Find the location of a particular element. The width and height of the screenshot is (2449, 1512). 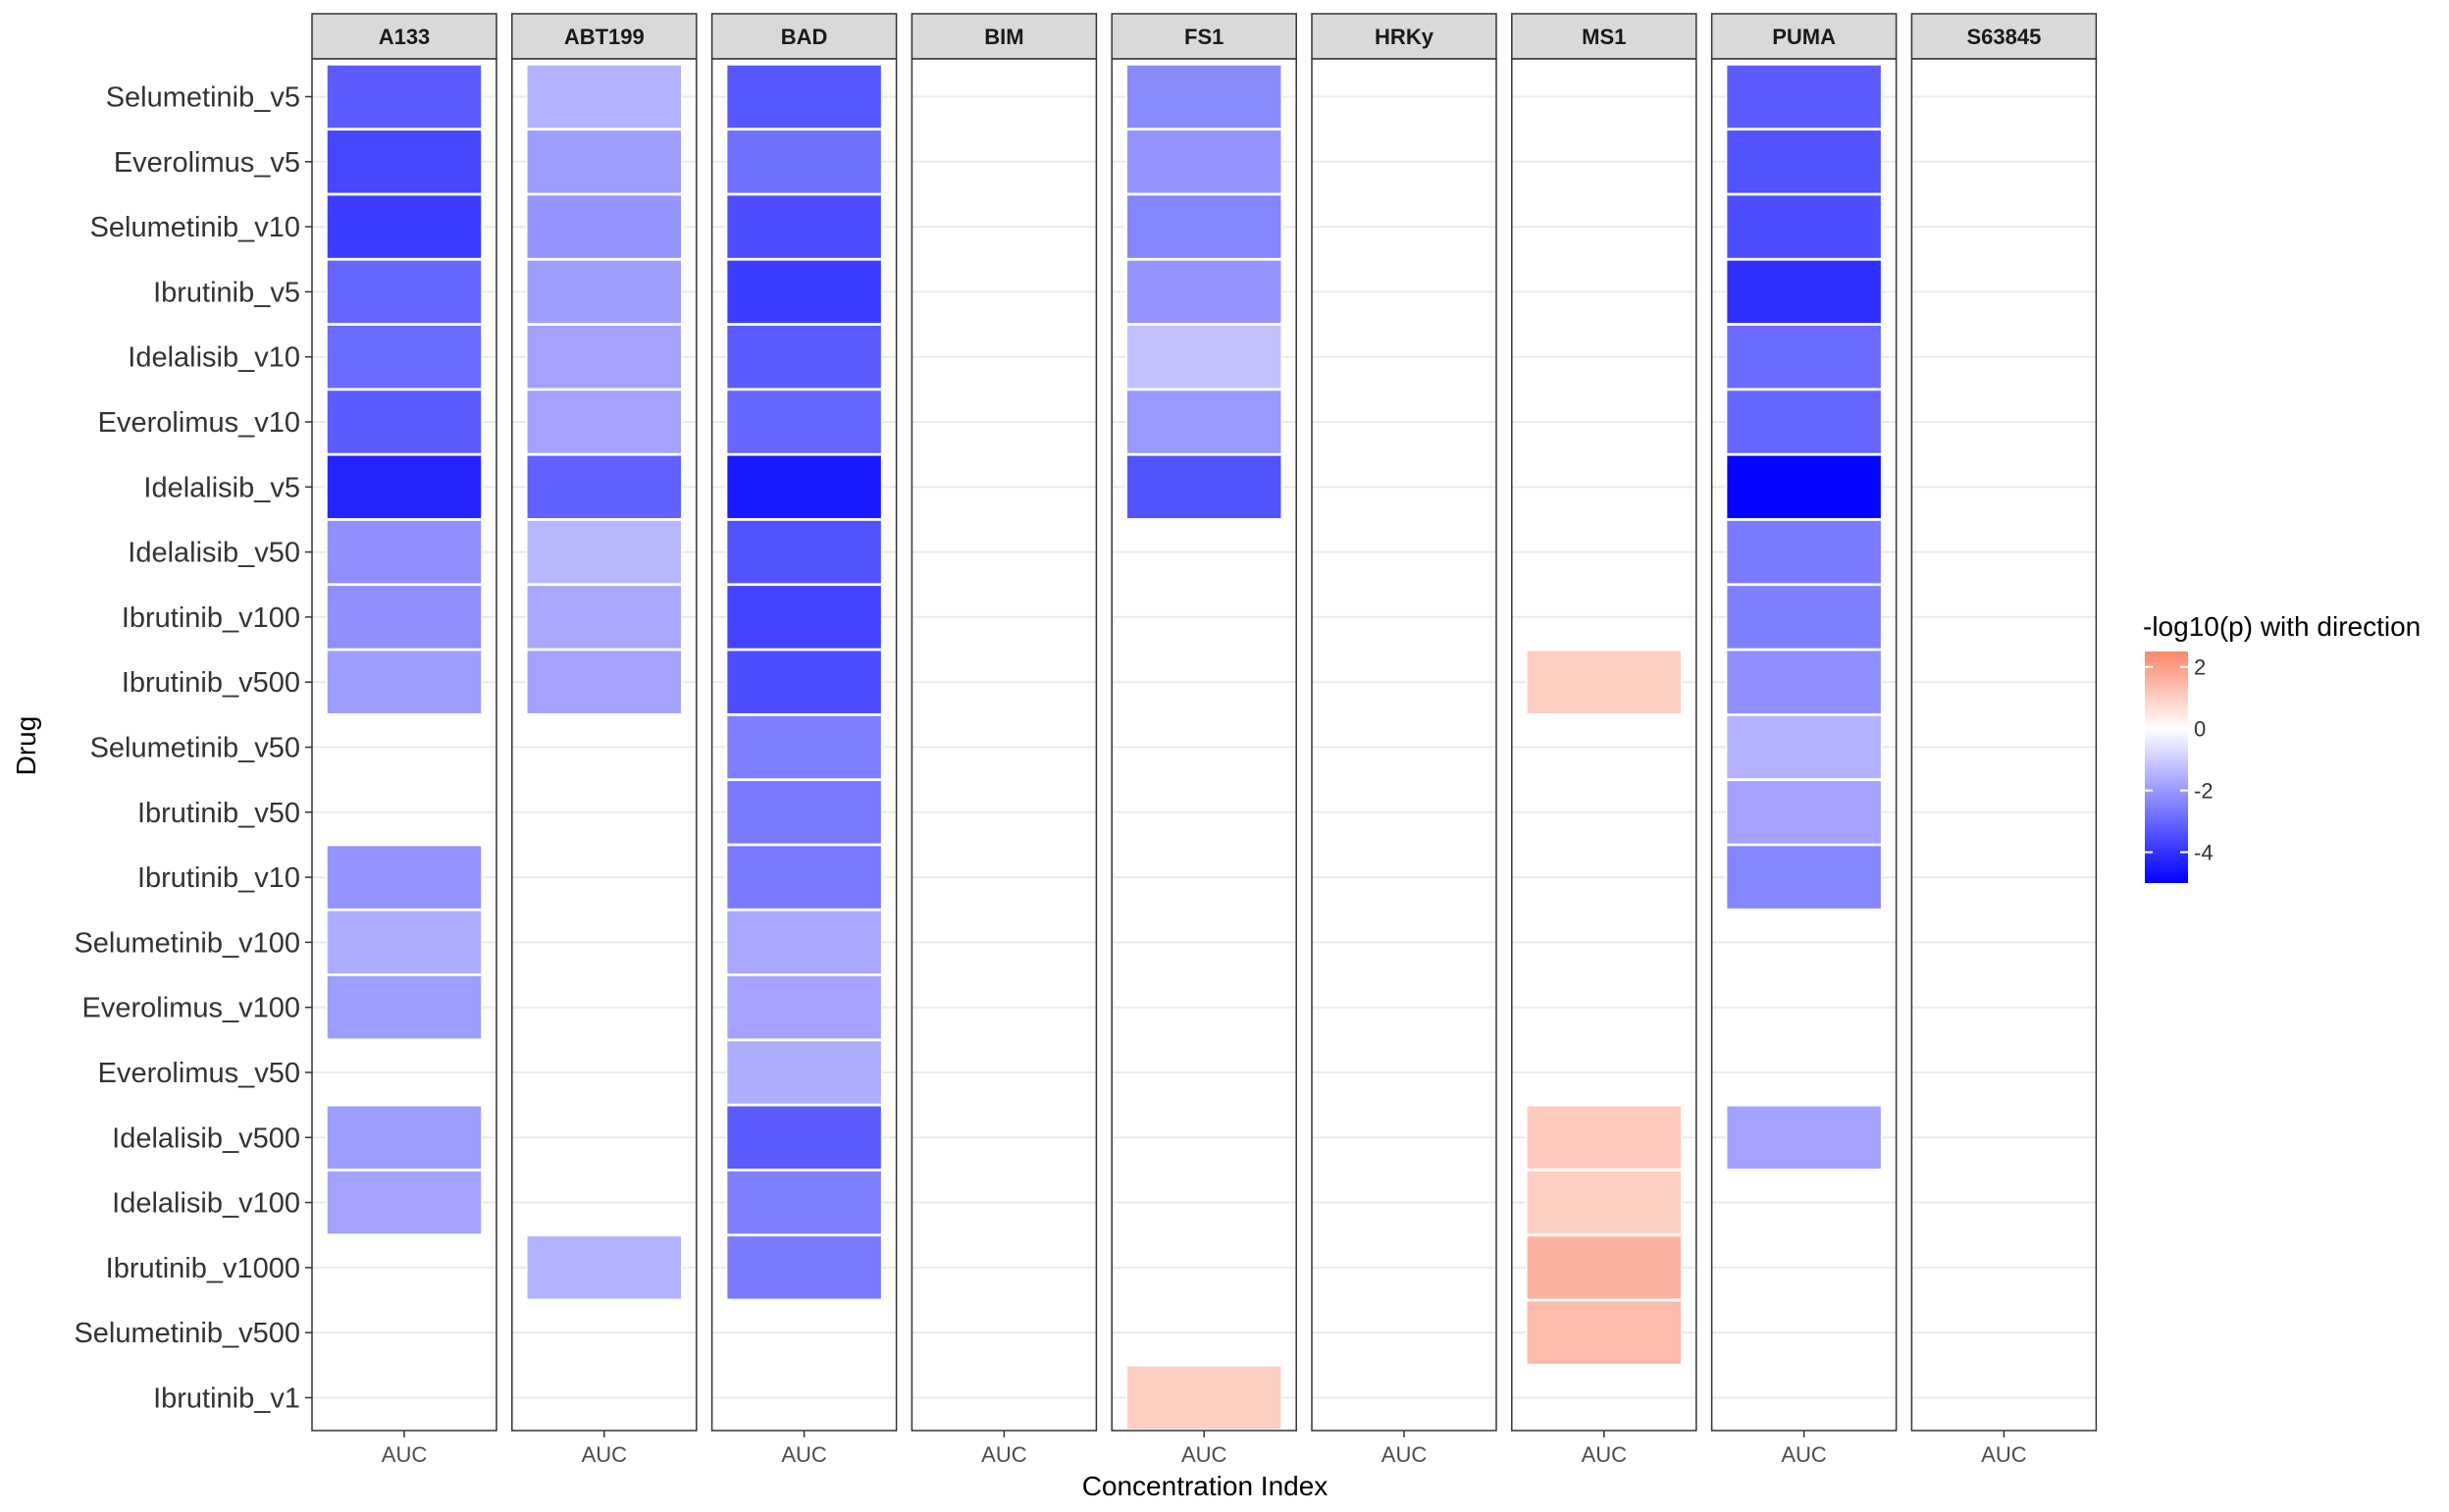

facet-label-abt199: ABT199 is located at coordinates (604, 37).